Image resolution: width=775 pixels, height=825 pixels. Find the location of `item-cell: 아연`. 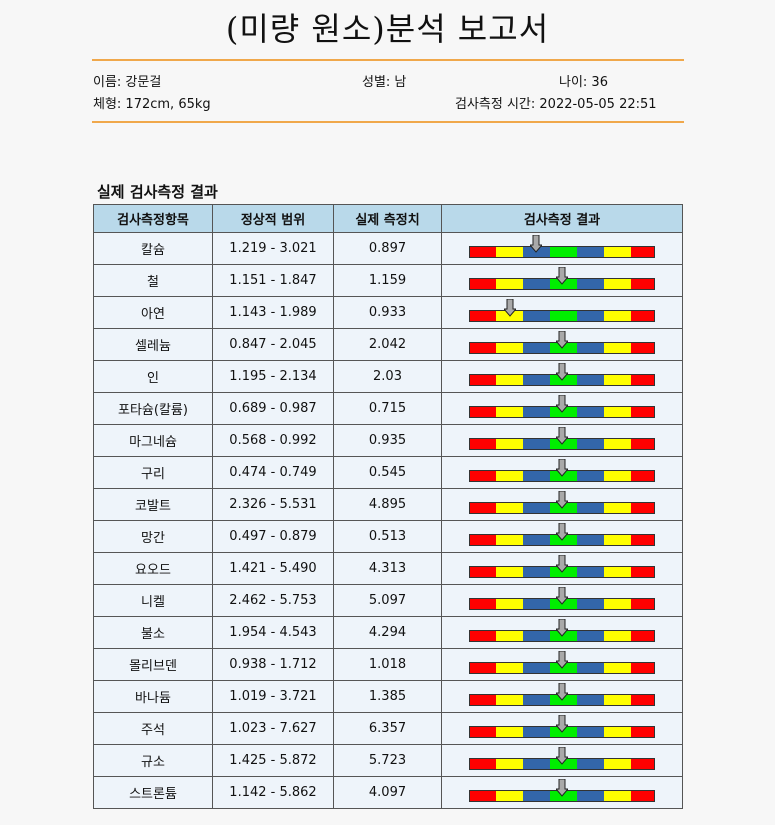

item-cell: 아연 is located at coordinates (153, 312).